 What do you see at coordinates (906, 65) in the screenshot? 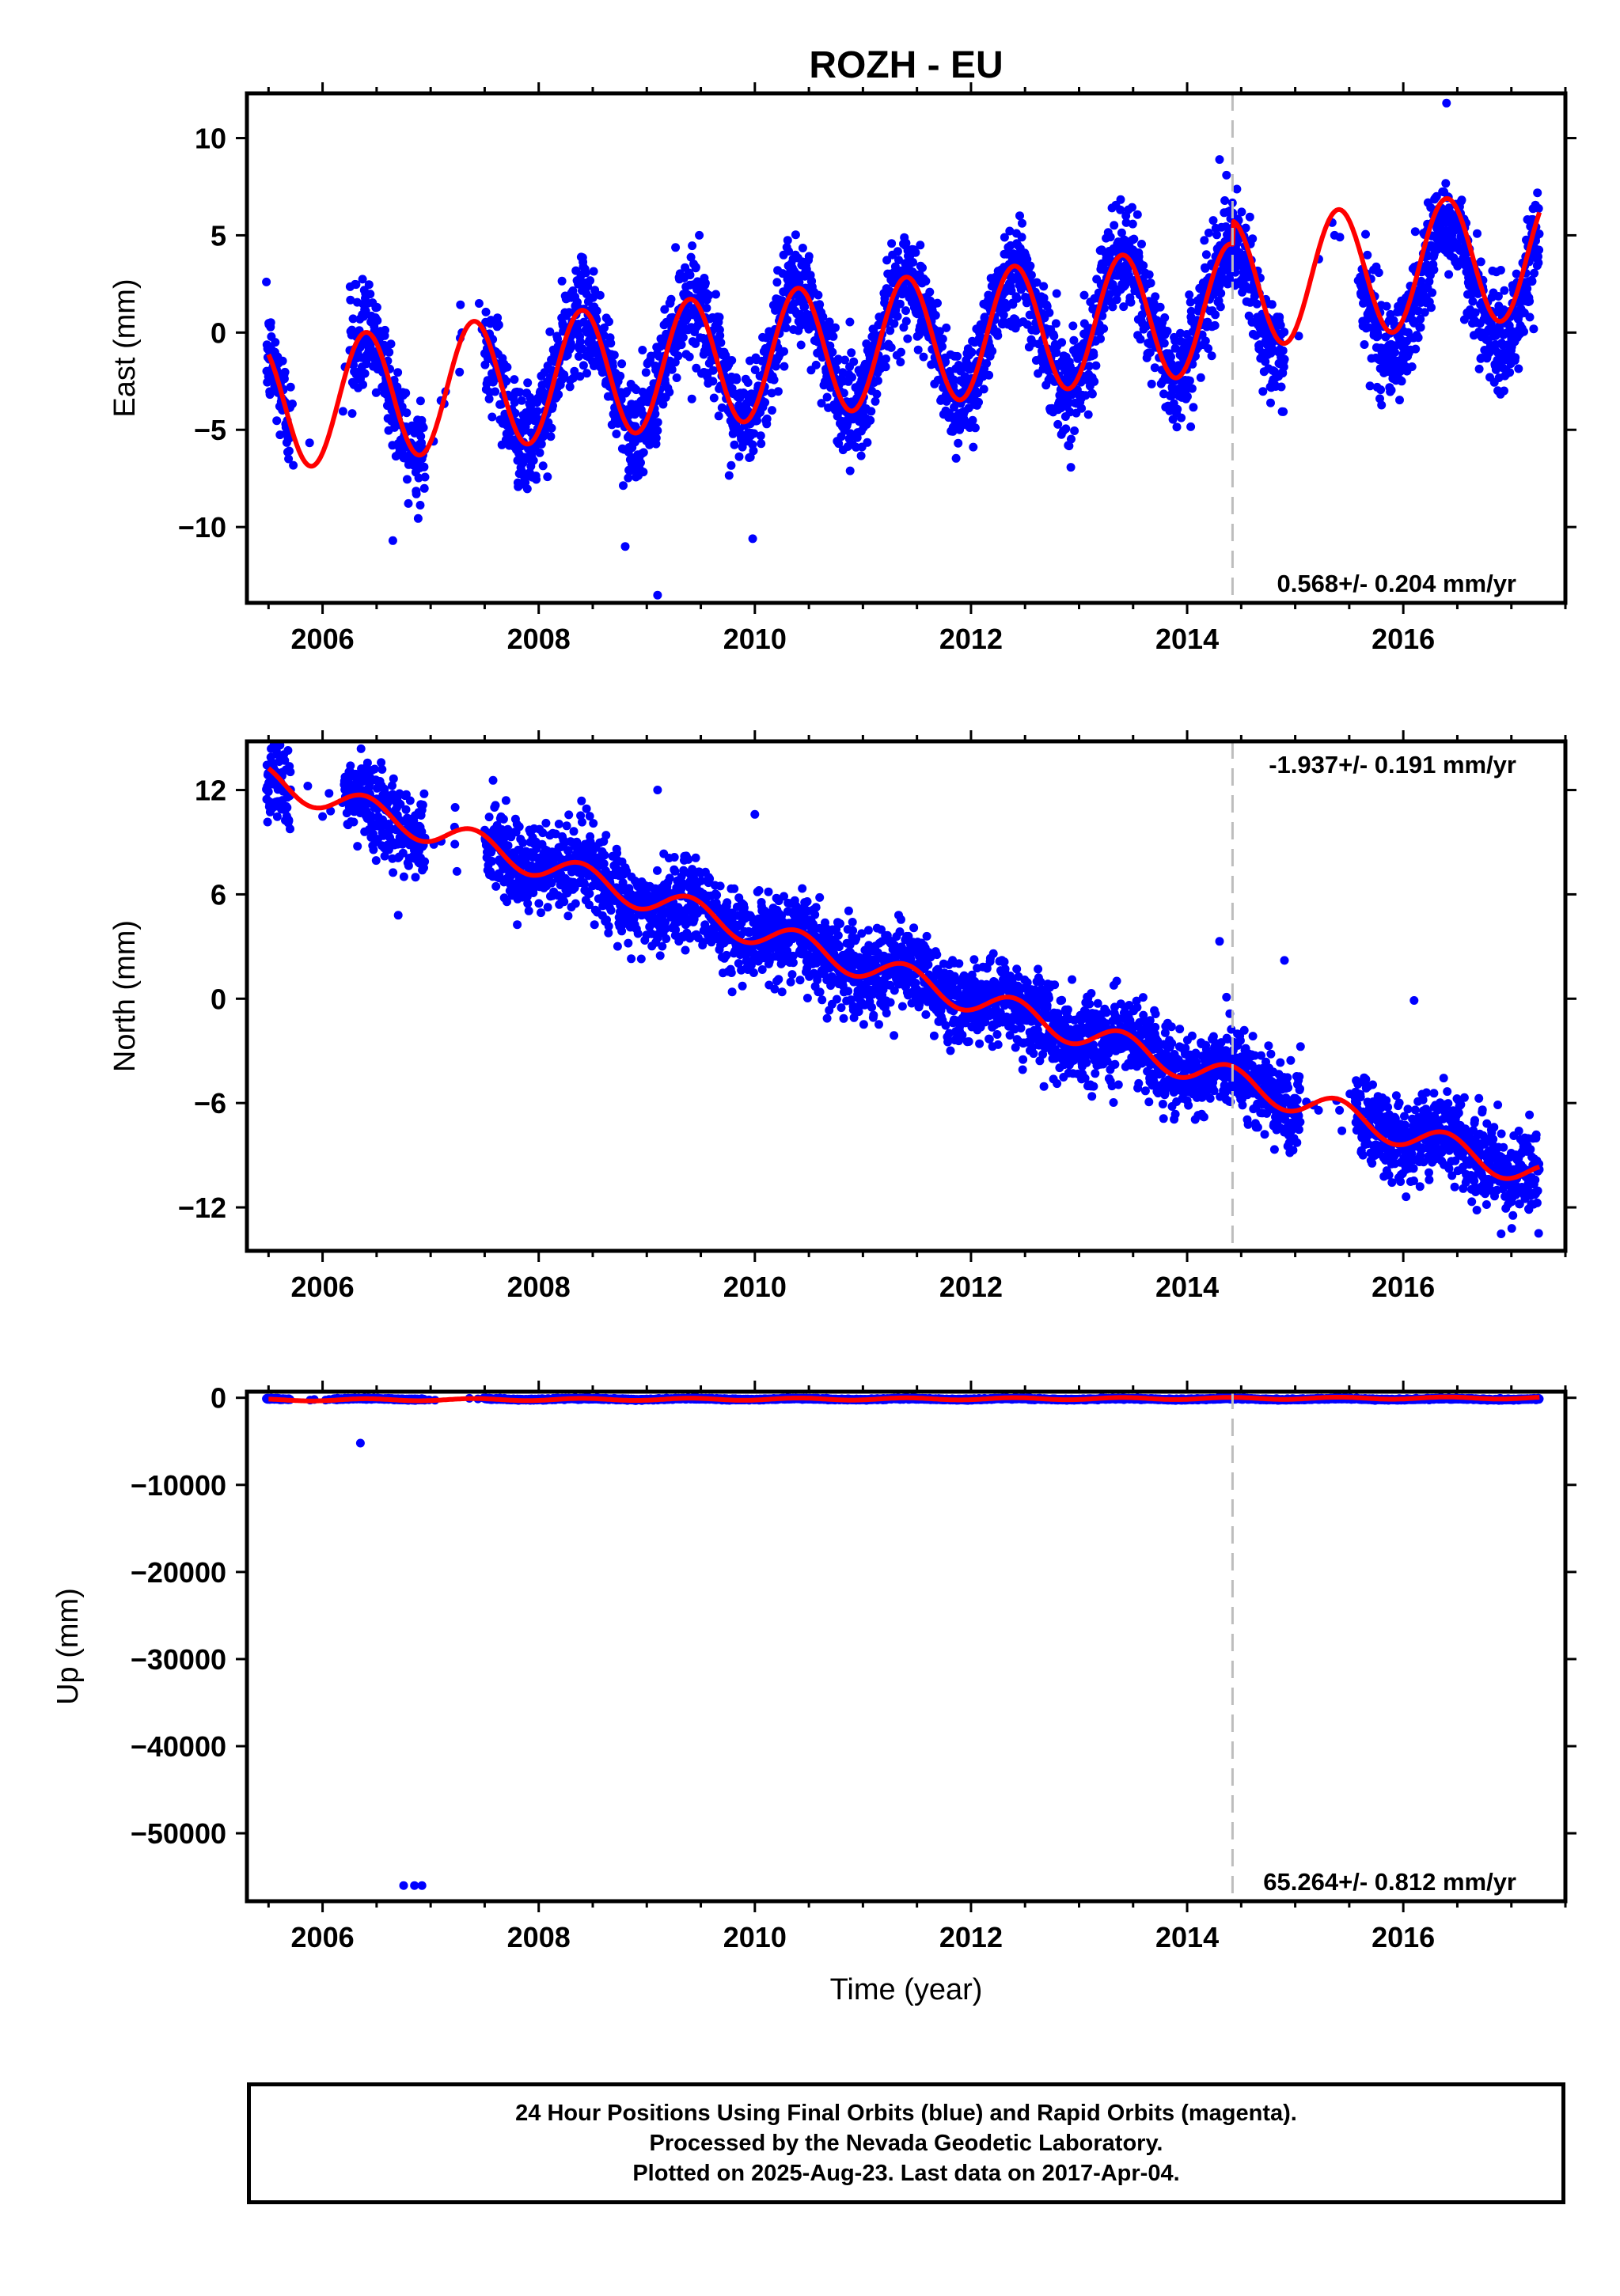
I see `figure-title: ROZH - EU` at bounding box center [906, 65].